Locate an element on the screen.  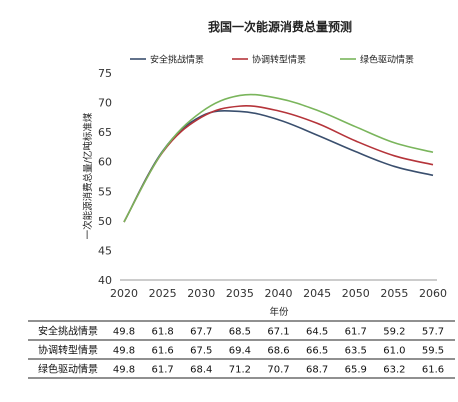
x-tick-label: 2055 is located at coordinates (394, 293).